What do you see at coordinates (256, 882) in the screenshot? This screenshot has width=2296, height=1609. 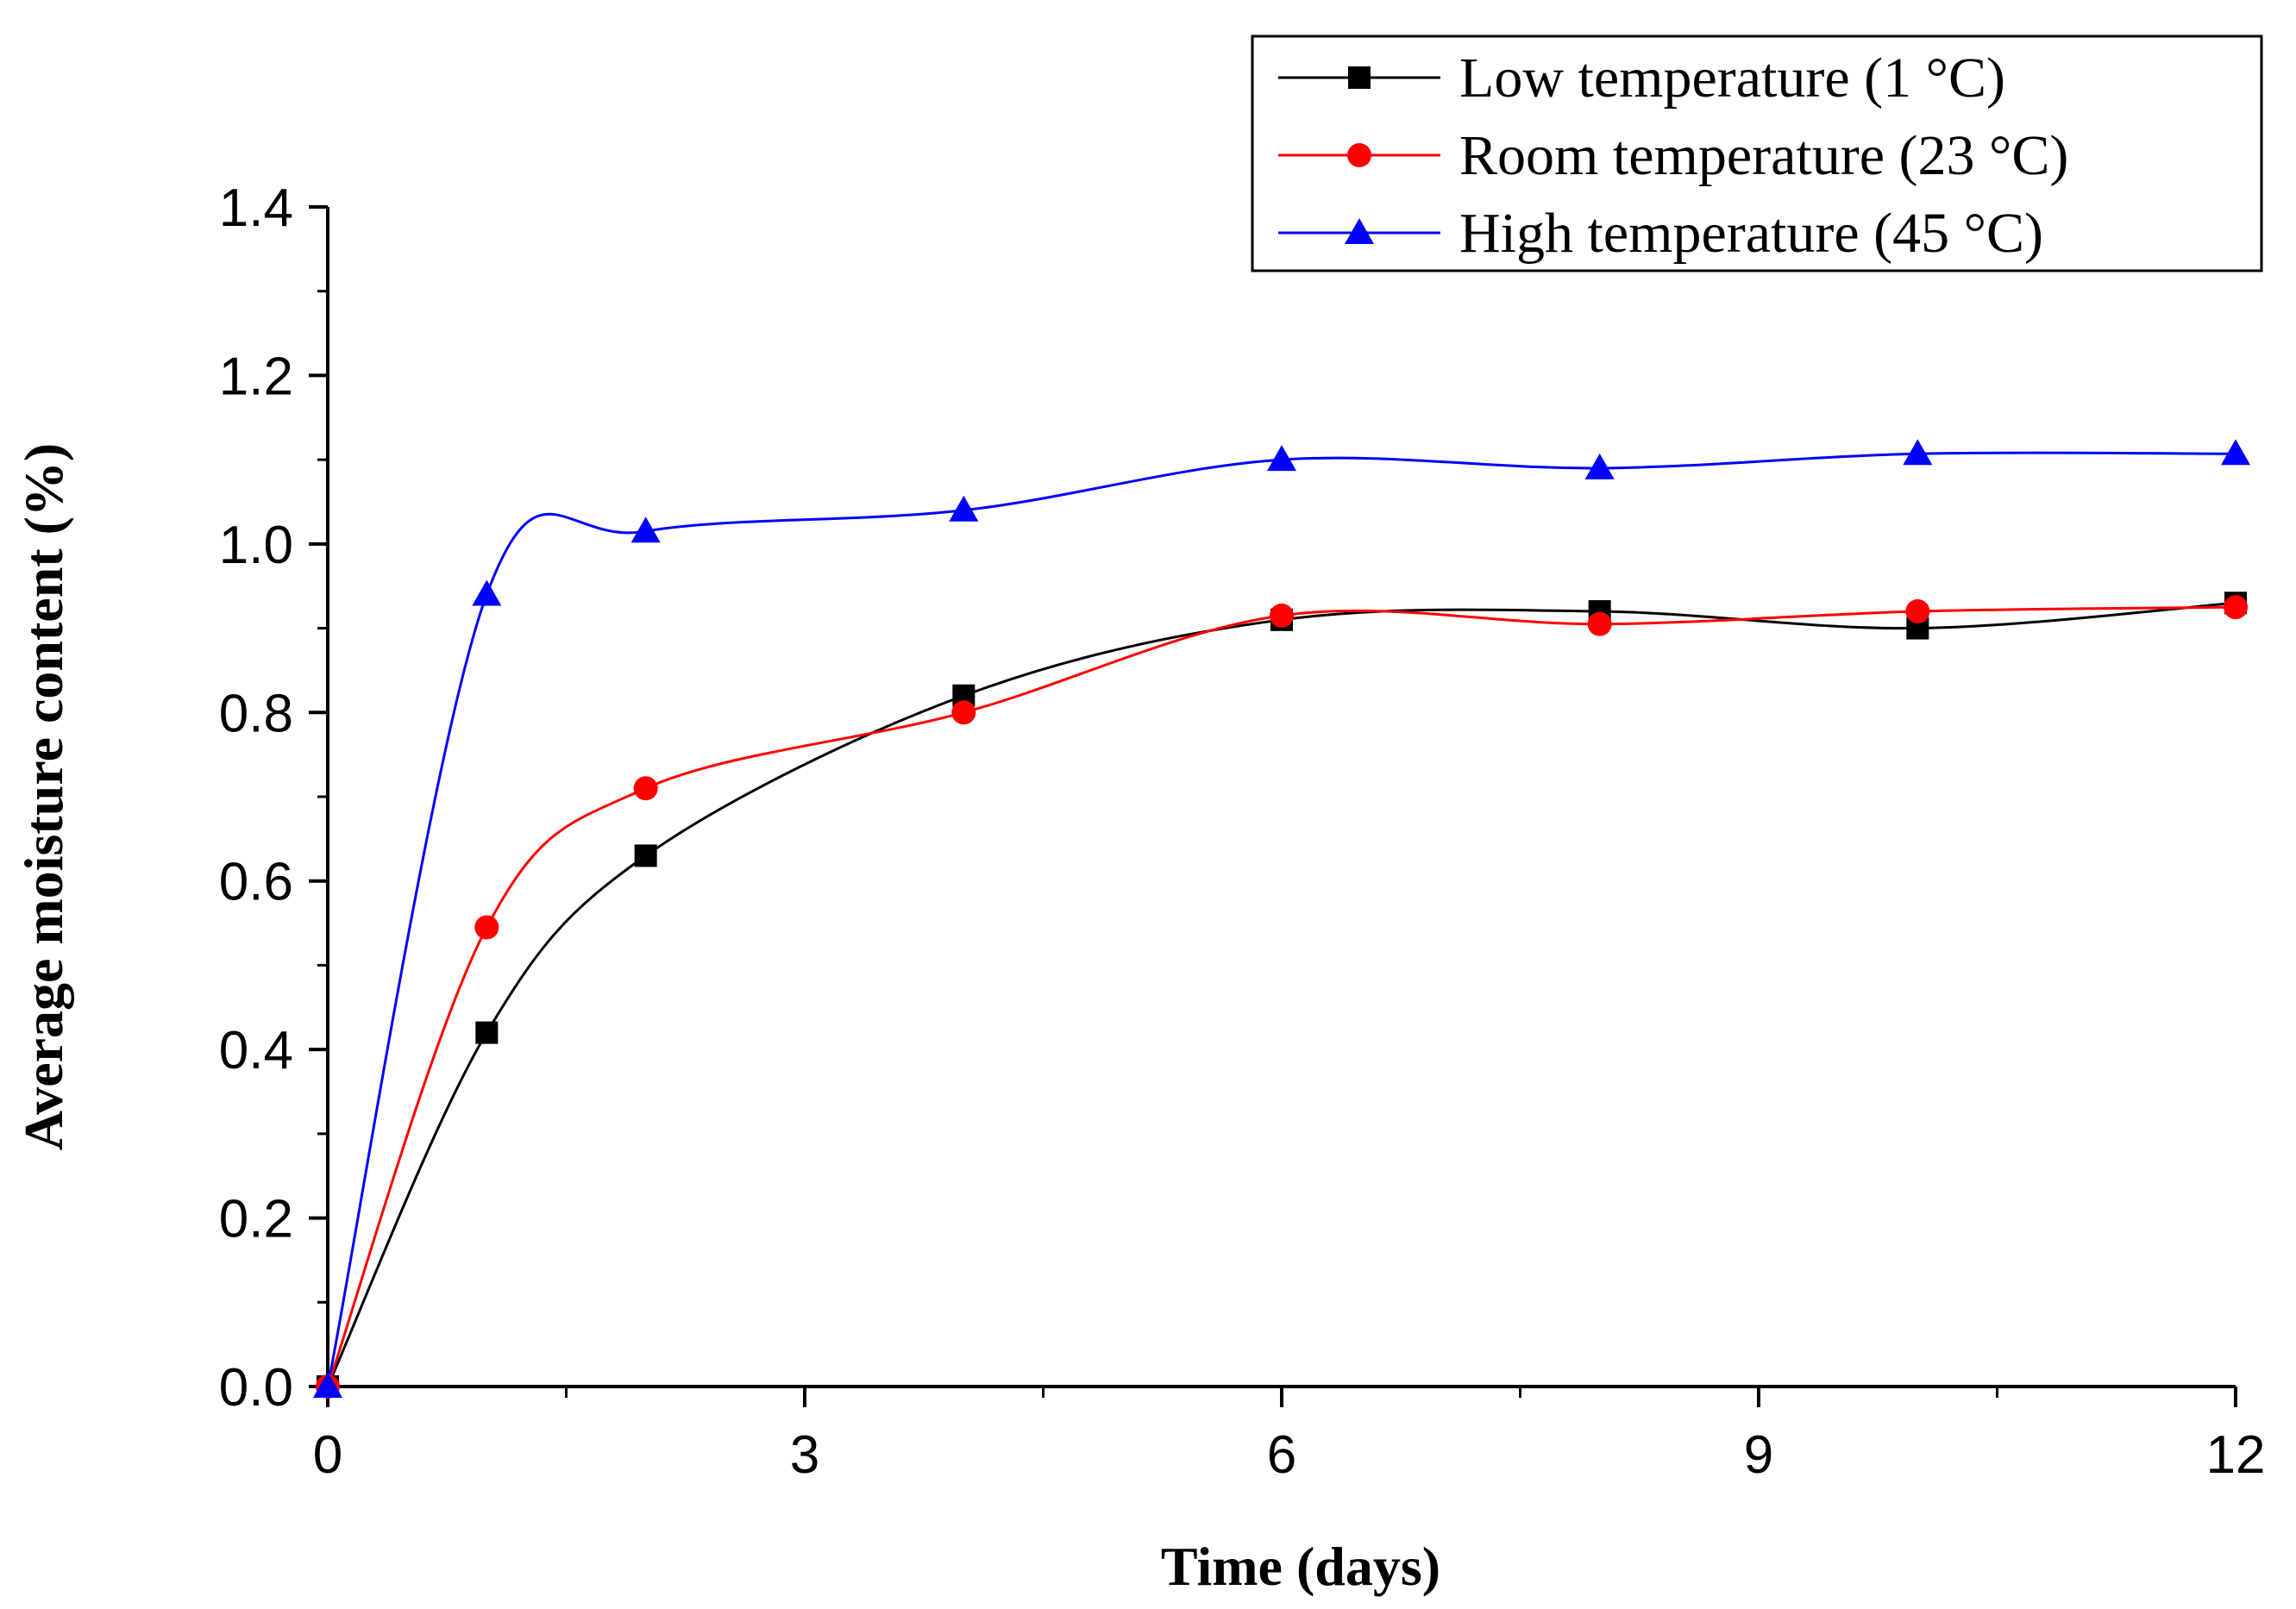 I see `y-tick-label: 0.6` at bounding box center [256, 882].